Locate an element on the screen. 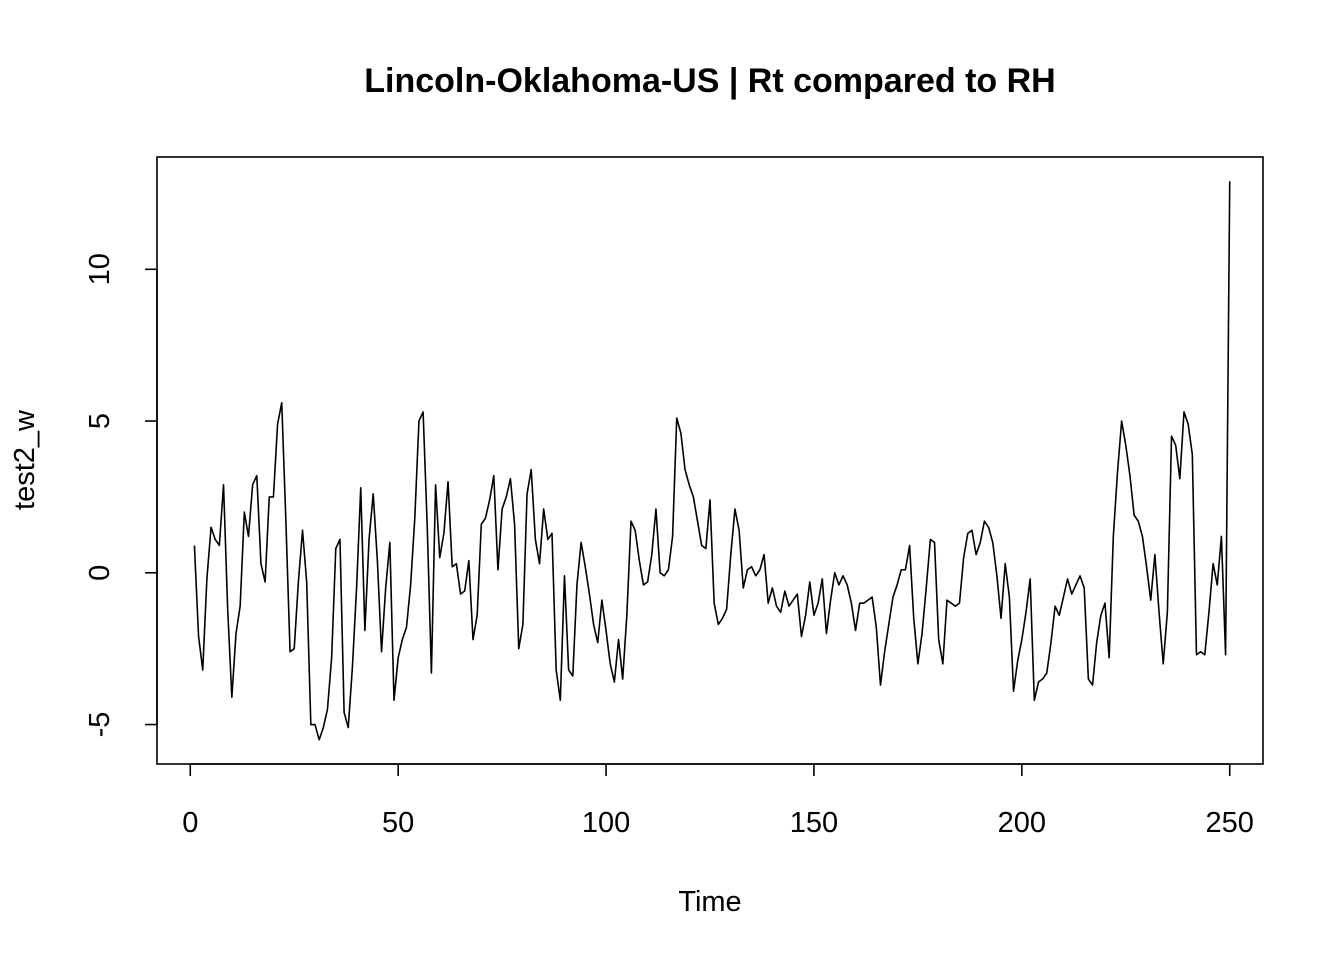 The width and height of the screenshot is (1344, 960). x-tick-label: 0 is located at coordinates (190, 823).